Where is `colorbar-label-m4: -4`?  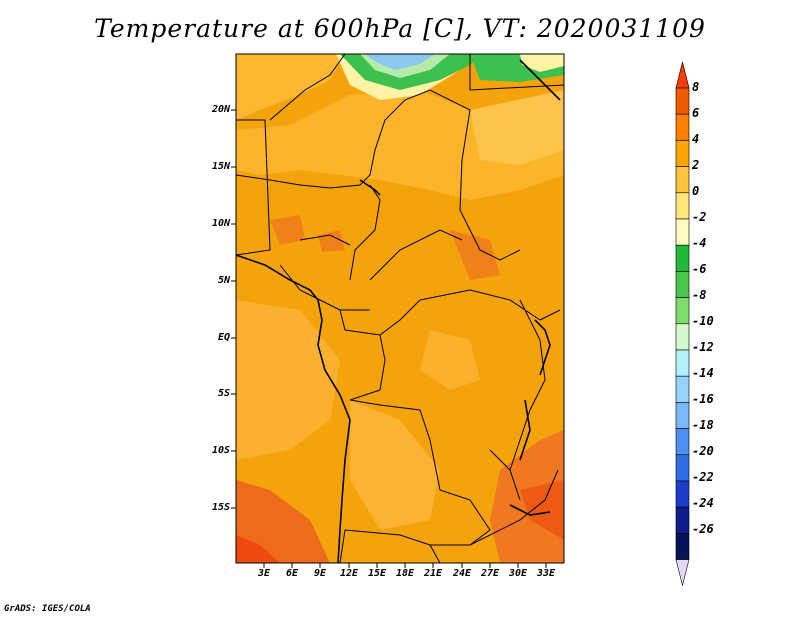
colorbar-label-m4: -4 is located at coordinates (699, 243).